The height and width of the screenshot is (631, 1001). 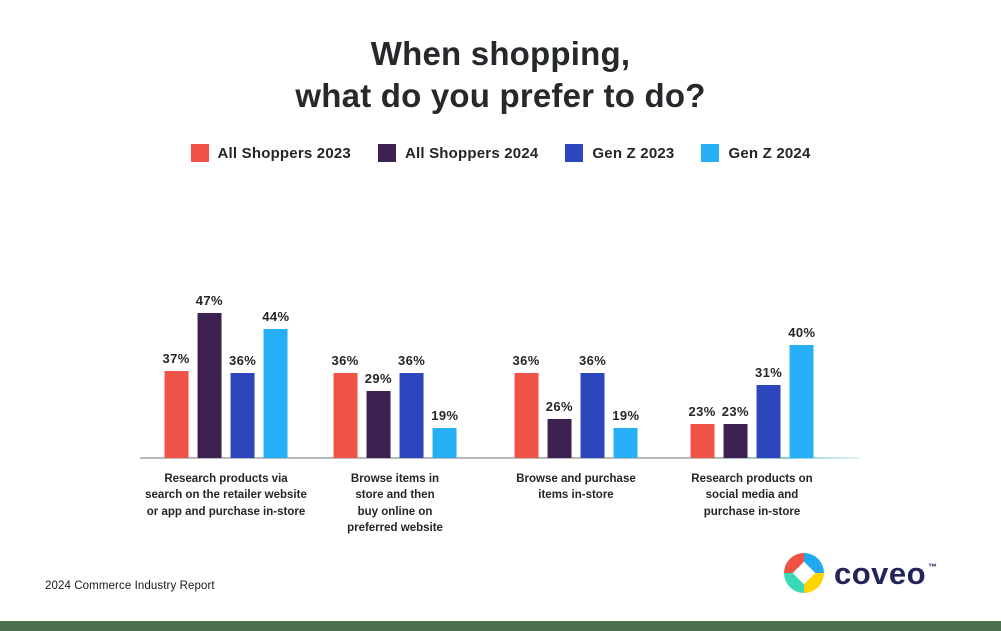 I want to click on bar-value-label: 26%, so click(x=559, y=406).